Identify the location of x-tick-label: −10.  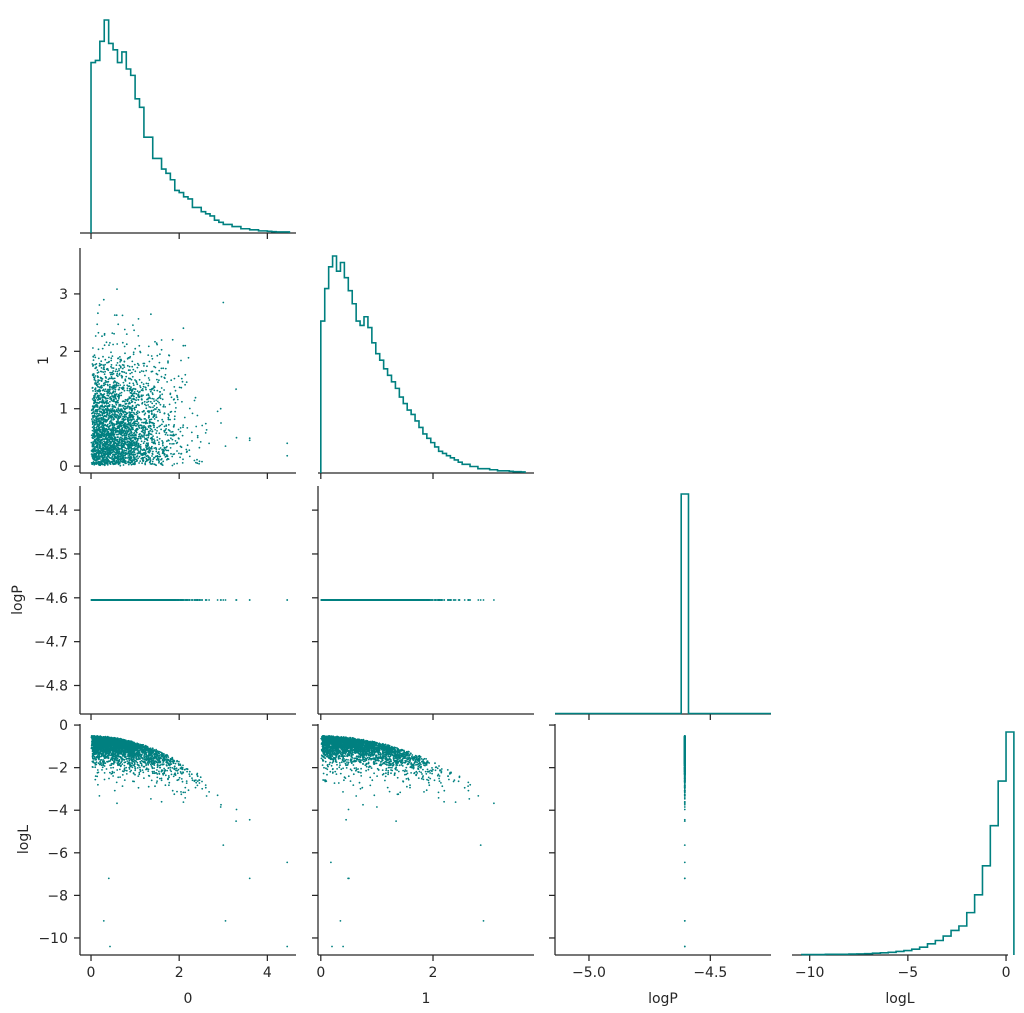
(810, 973).